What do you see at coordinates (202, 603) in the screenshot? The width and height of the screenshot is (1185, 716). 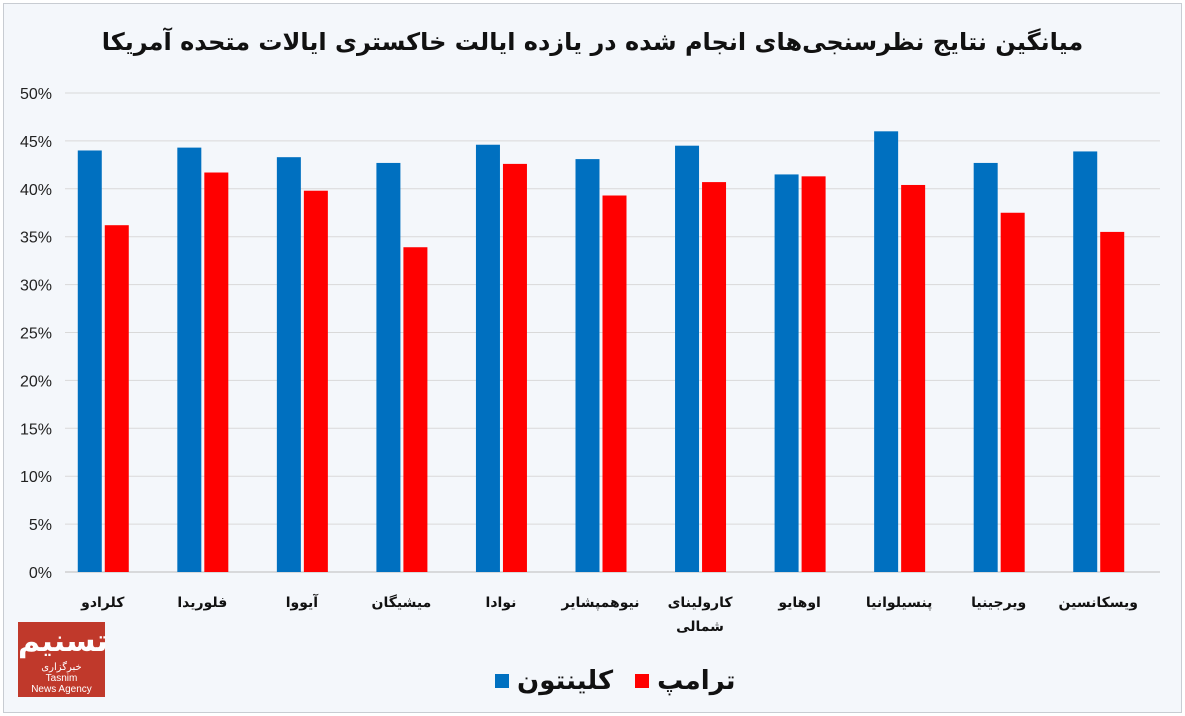 I see `x-tick-label: فلوریدا` at bounding box center [202, 603].